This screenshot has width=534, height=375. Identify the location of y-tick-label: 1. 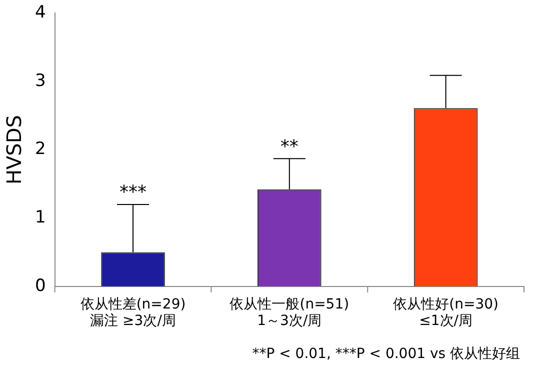
(40, 218).